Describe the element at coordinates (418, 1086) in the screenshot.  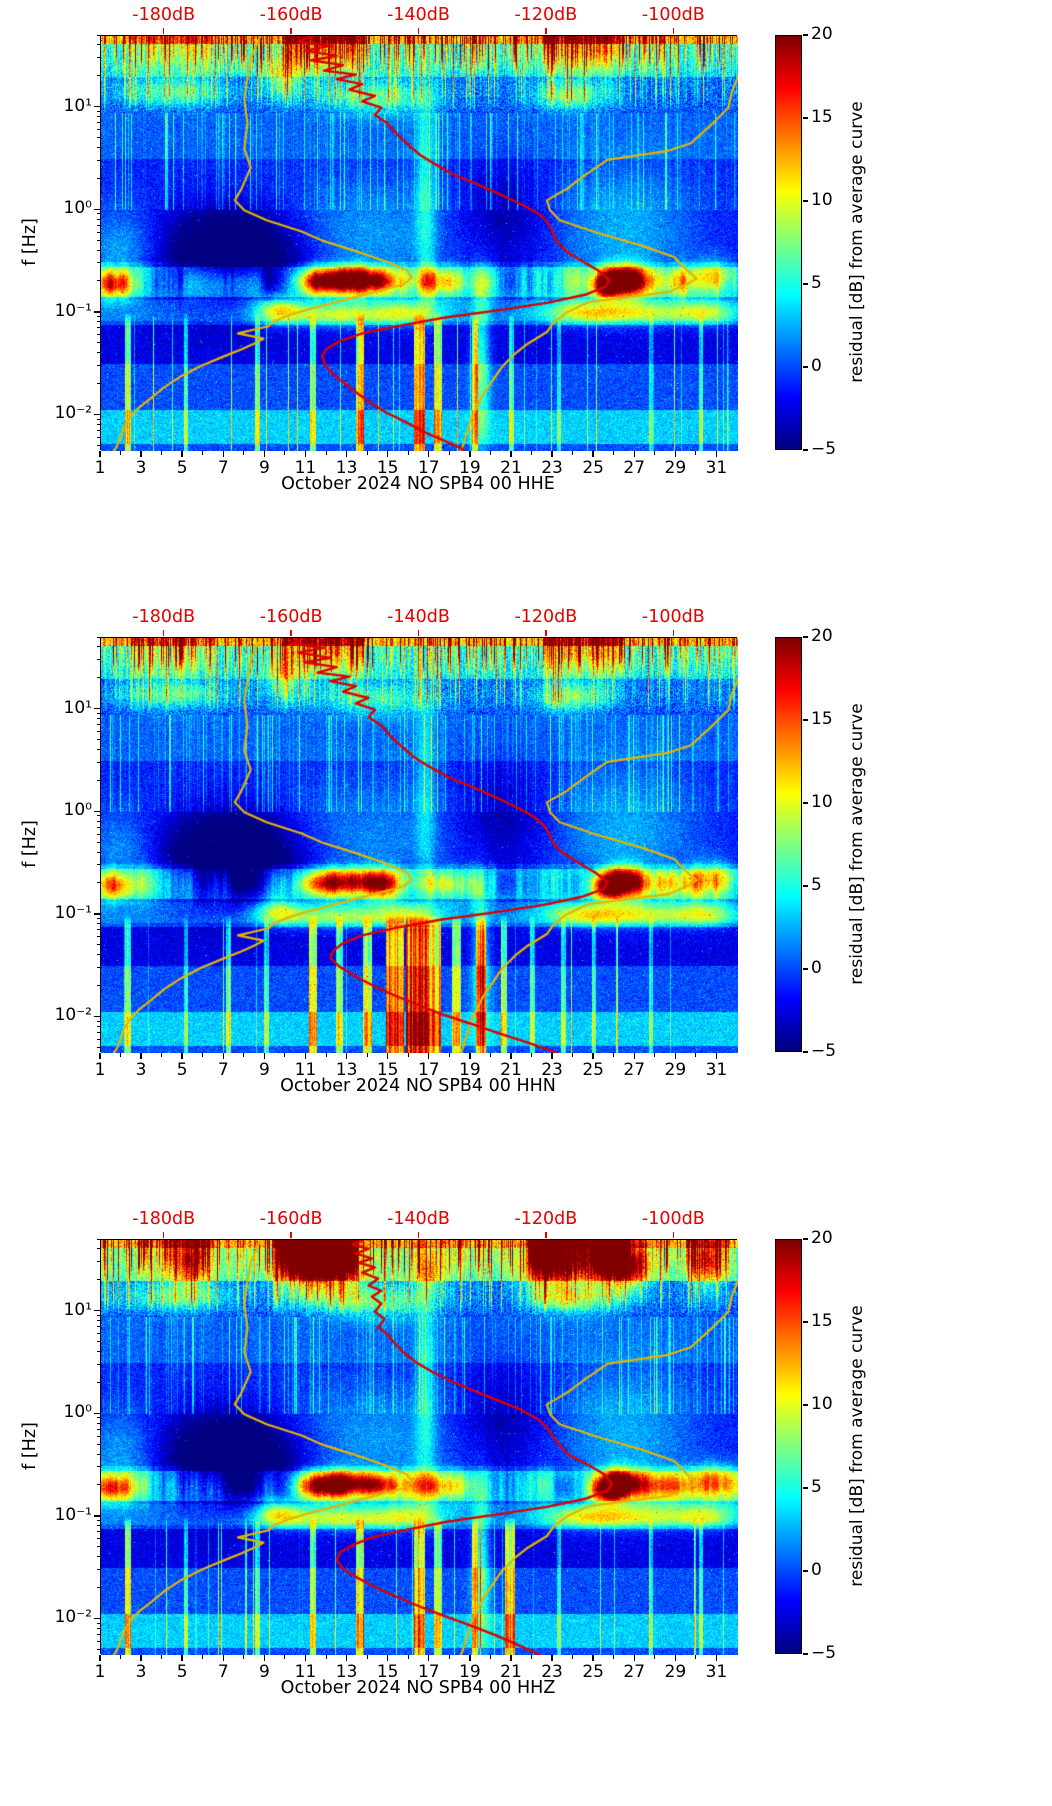
I see `x-axis-title: October 2024 NO SPB4 00 HHN` at that location.